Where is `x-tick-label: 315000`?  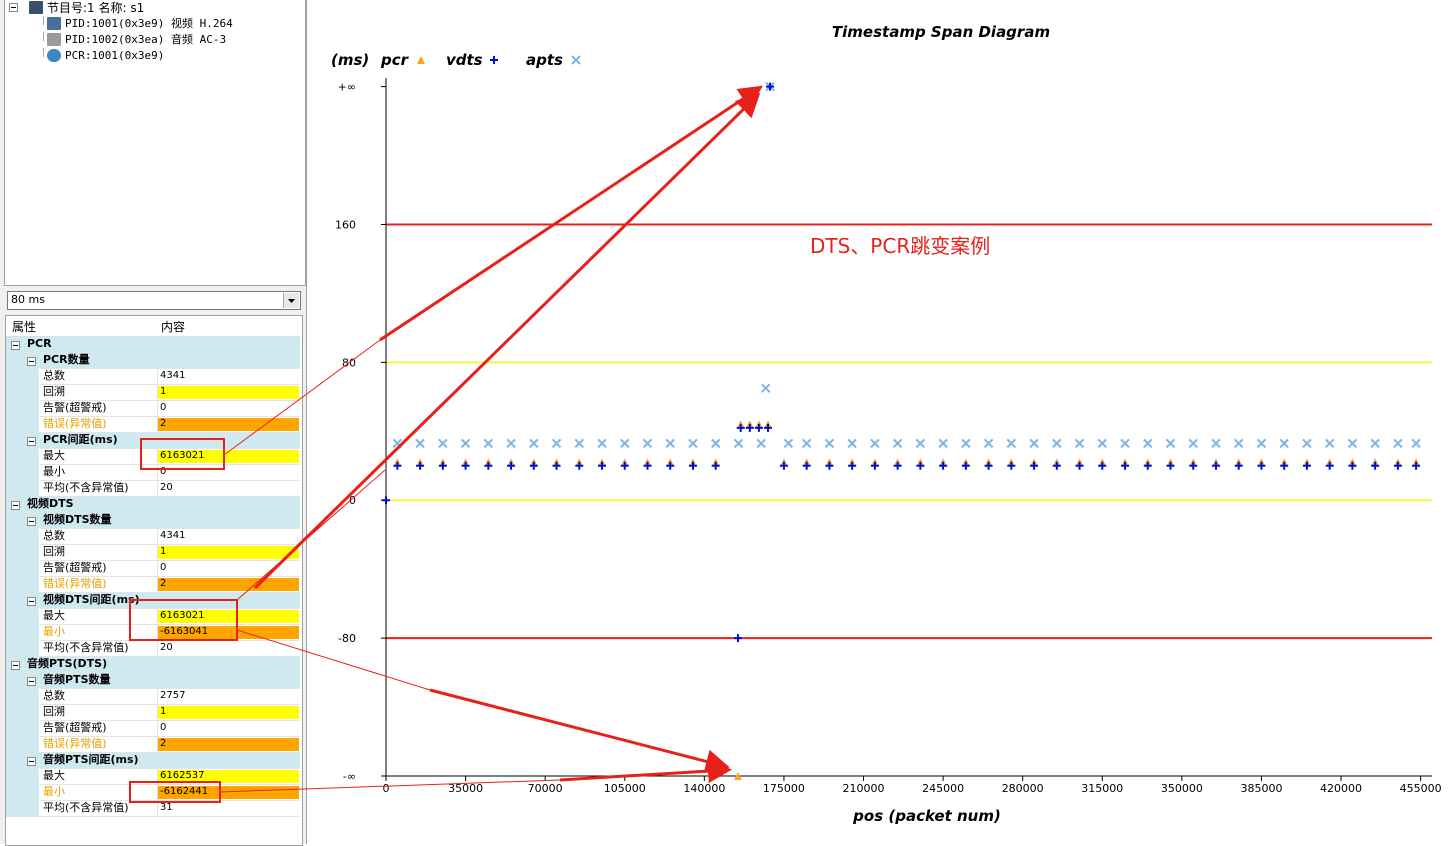
x-tick-label: 315000 is located at coordinates (1102, 788).